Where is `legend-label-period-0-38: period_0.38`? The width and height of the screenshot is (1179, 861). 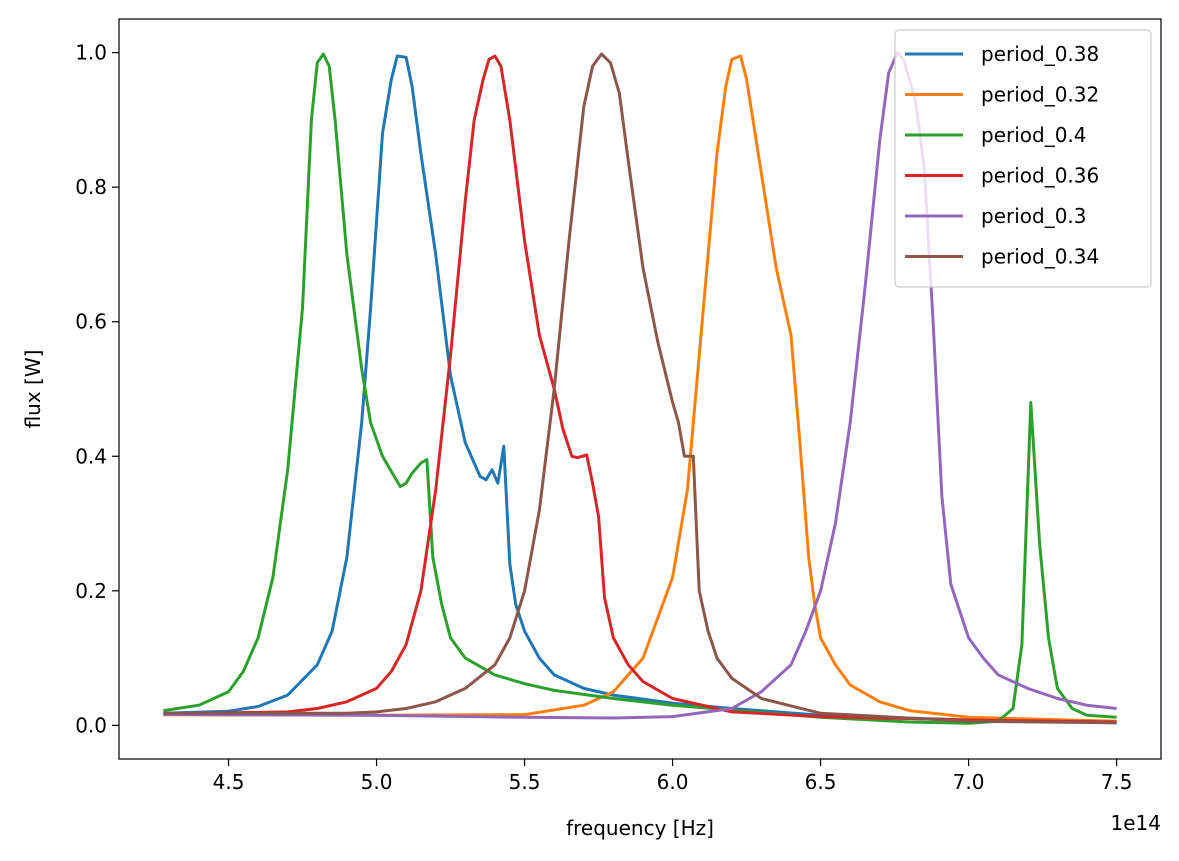 legend-label-period-0-38: period_0.38 is located at coordinates (1040, 54).